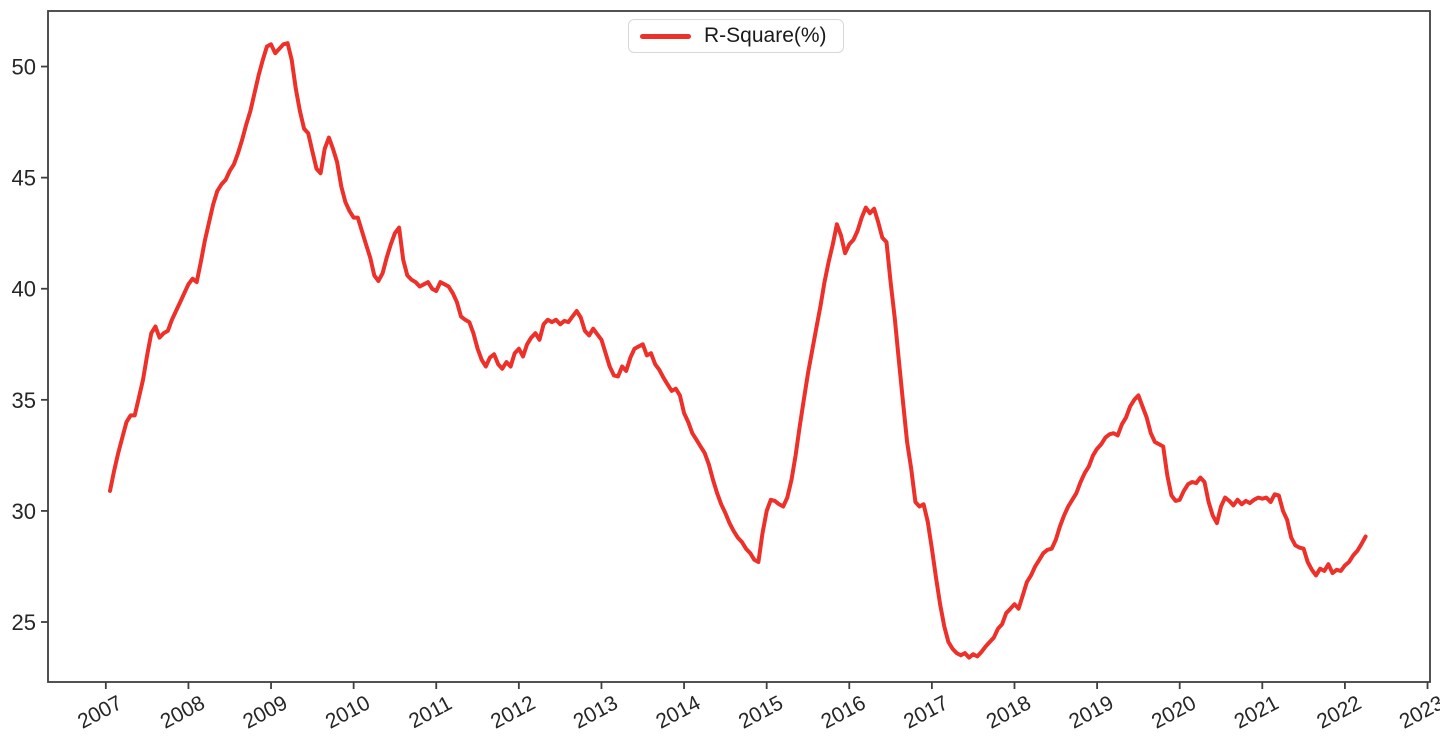  Describe the element at coordinates (24, 178) in the screenshot. I see `y-tick-label: 45` at that location.